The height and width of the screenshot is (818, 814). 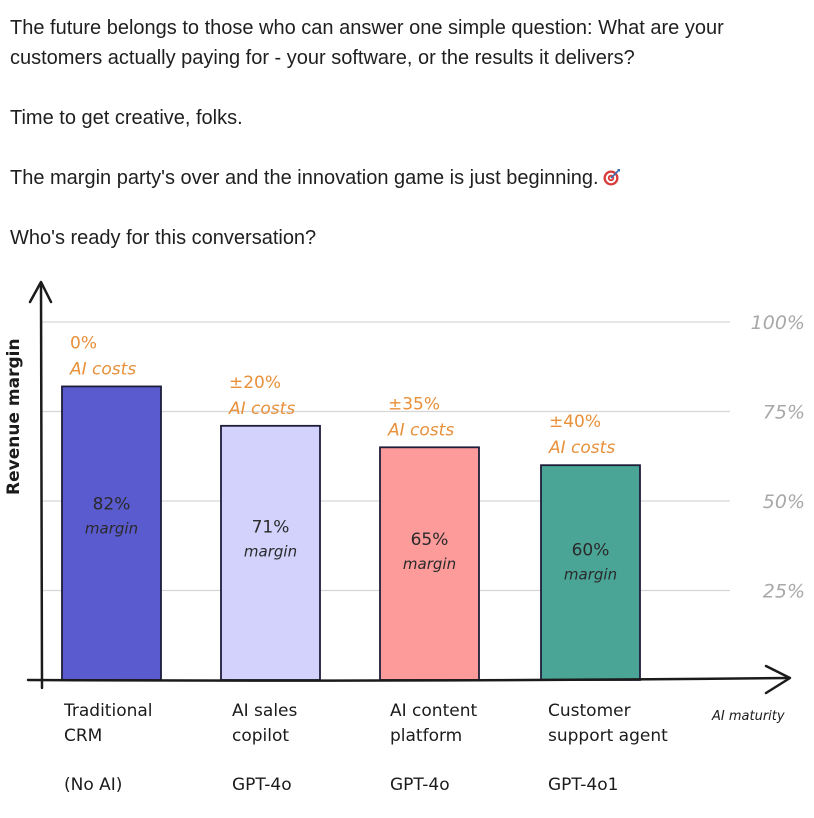 I want to click on y-tick-label: 50%, so click(x=784, y=502).